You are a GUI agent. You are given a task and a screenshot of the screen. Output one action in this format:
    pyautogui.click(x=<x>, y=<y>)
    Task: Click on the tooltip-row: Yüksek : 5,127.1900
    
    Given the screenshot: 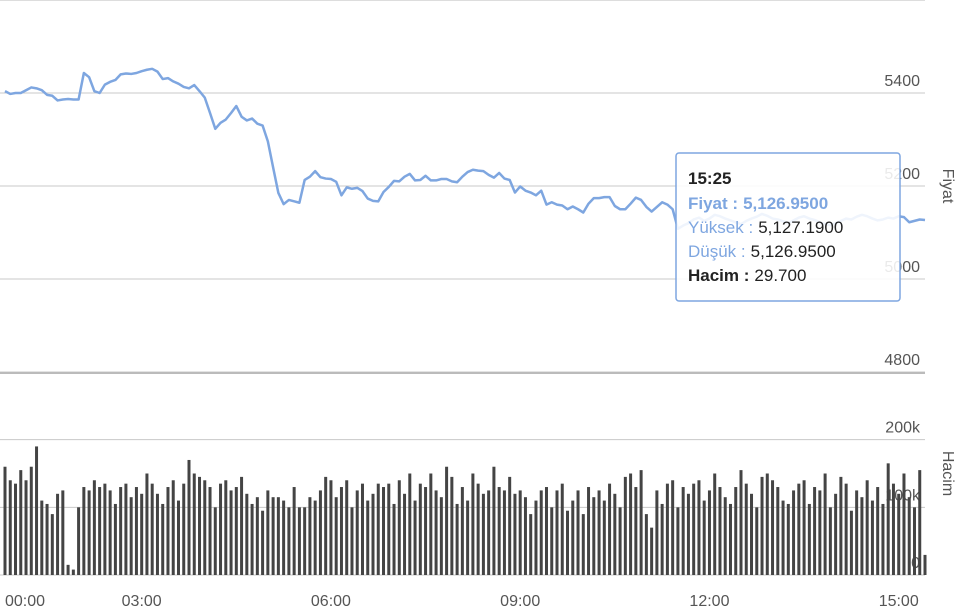 What is the action you would take?
    pyautogui.click(x=765, y=227)
    